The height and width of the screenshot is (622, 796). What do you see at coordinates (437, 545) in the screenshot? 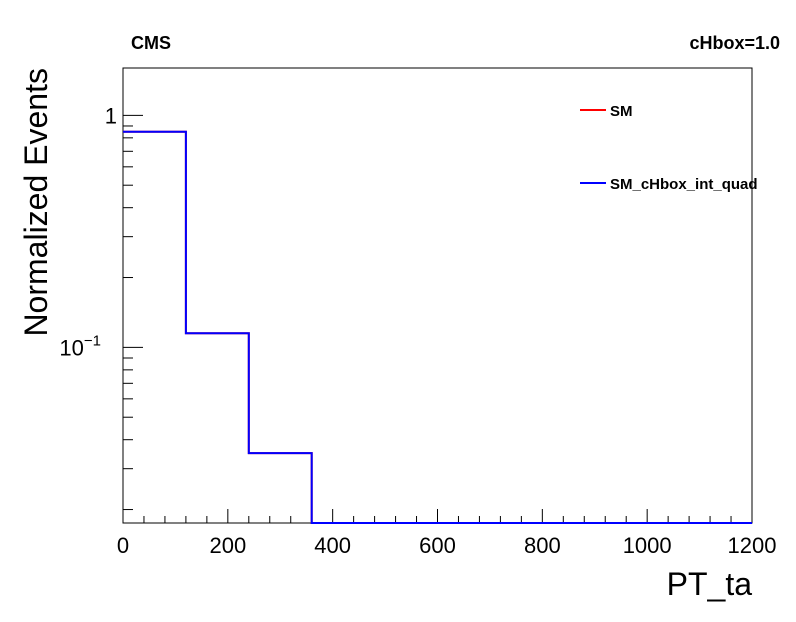
I see `x-tick-label: 600` at bounding box center [437, 545].